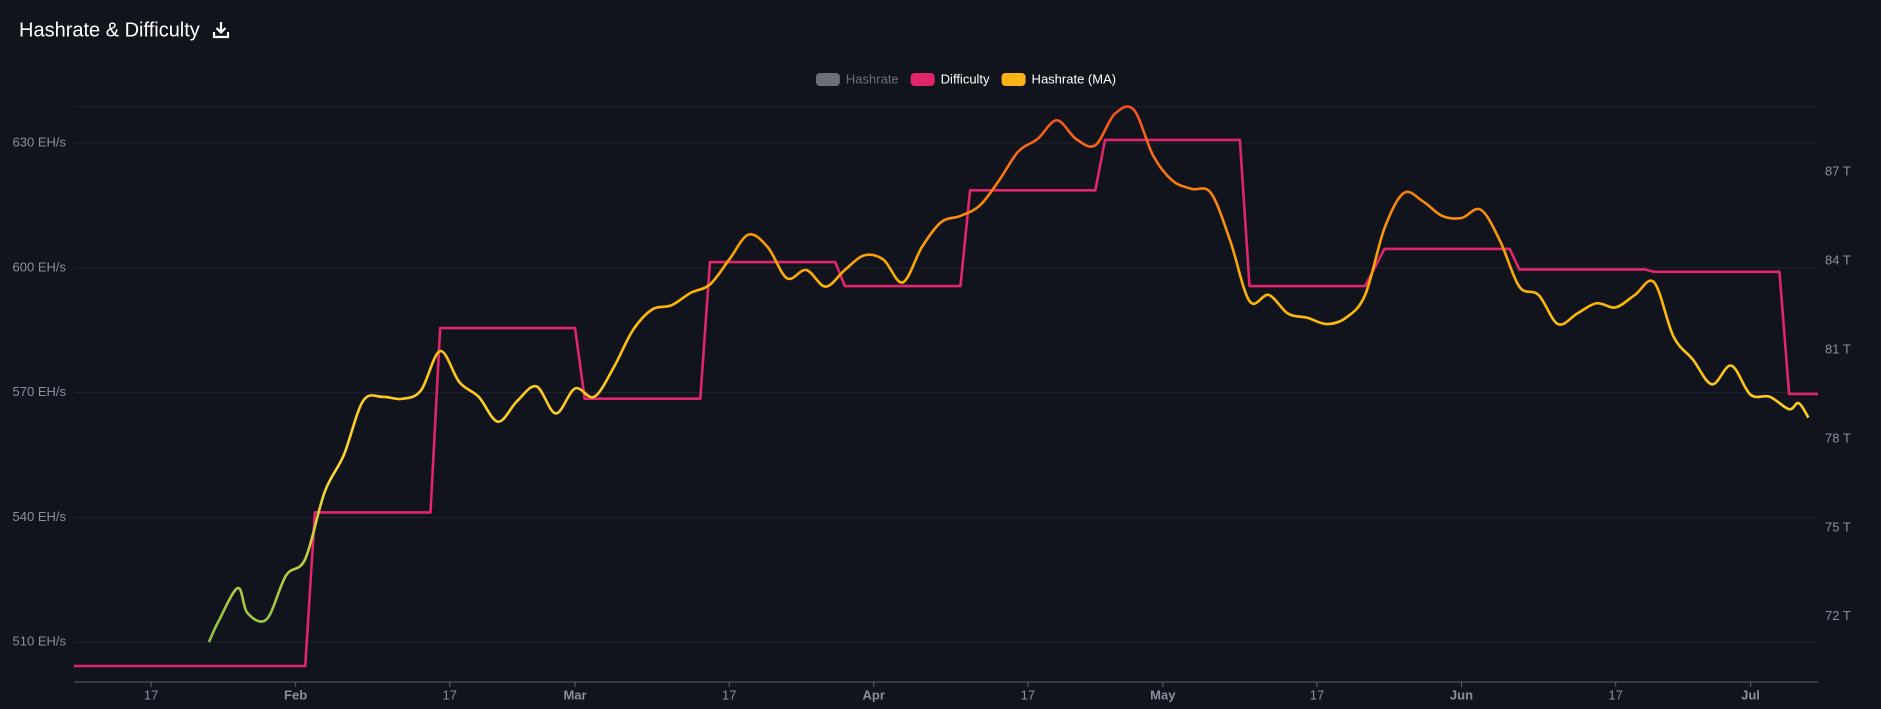 Image resolution: width=1881 pixels, height=709 pixels. Describe the element at coordinates (40, 641) in the screenshot. I see `y-tick-label: 510 EH/s` at that location.